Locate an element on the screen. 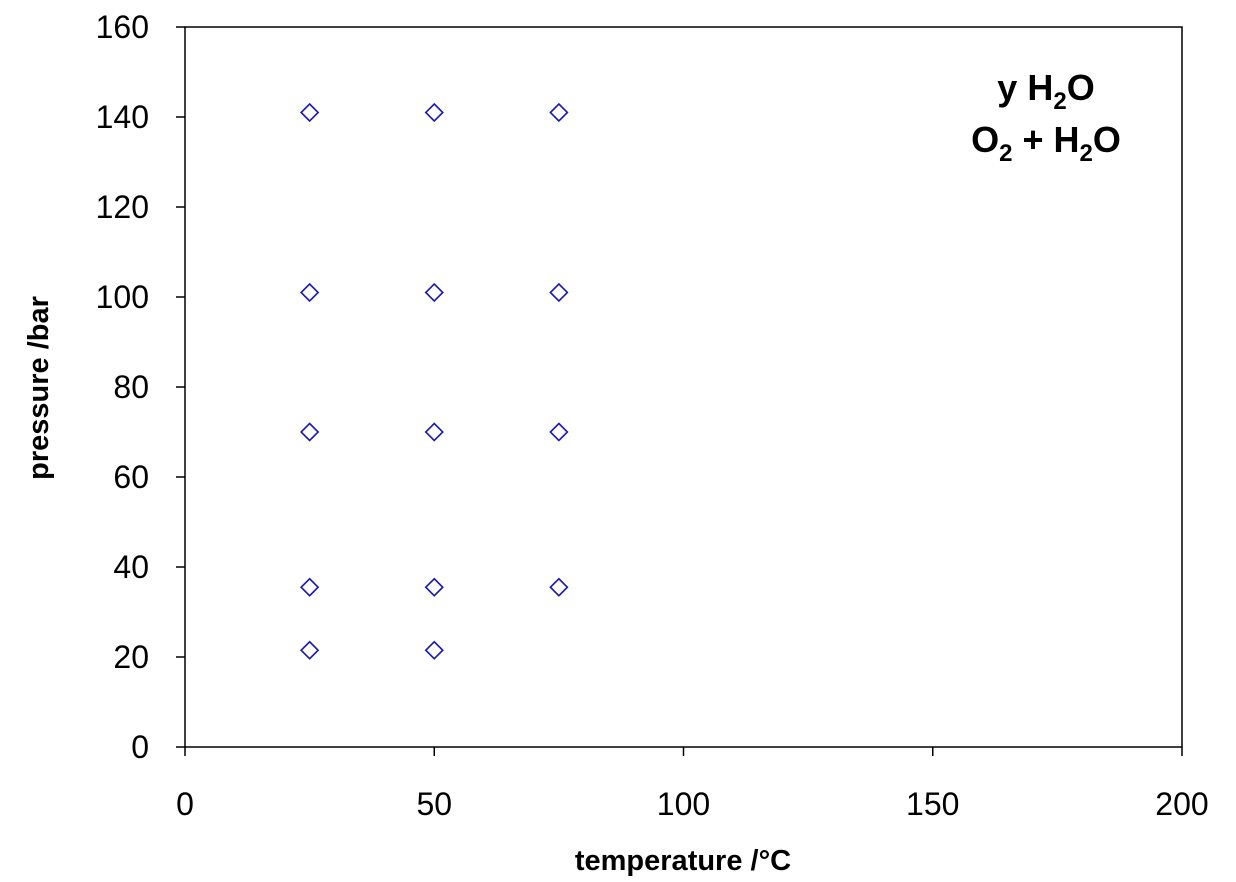 The image size is (1236, 882). y-axis-ticks: 0 20 40 60 80 100 120 140 160 is located at coordinates (140, 387).